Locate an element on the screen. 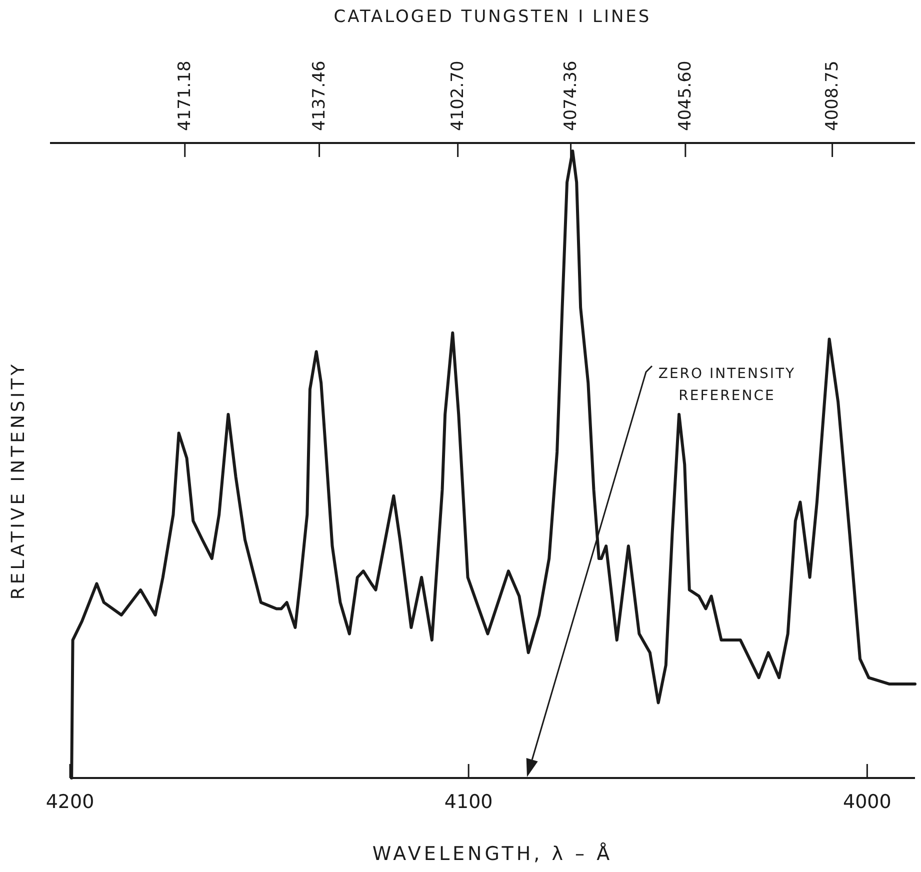 This screenshot has width=921, height=872. x2-tick-label: 4137.46 is located at coordinates (319, 95).